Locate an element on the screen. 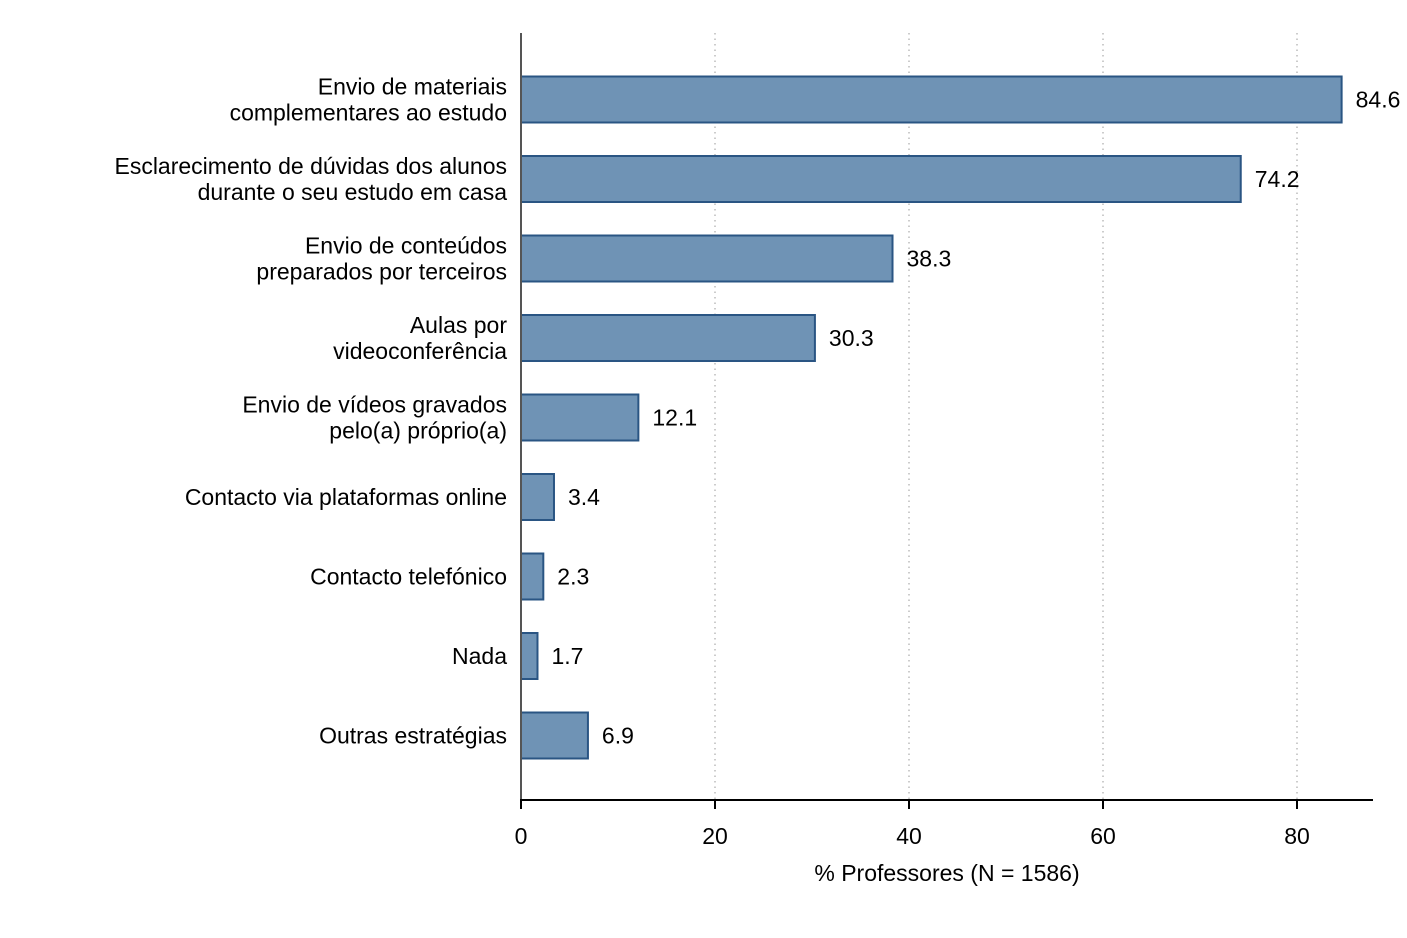 The width and height of the screenshot is (1407, 938). category-label-line: Envio de materiais is located at coordinates (412, 87).